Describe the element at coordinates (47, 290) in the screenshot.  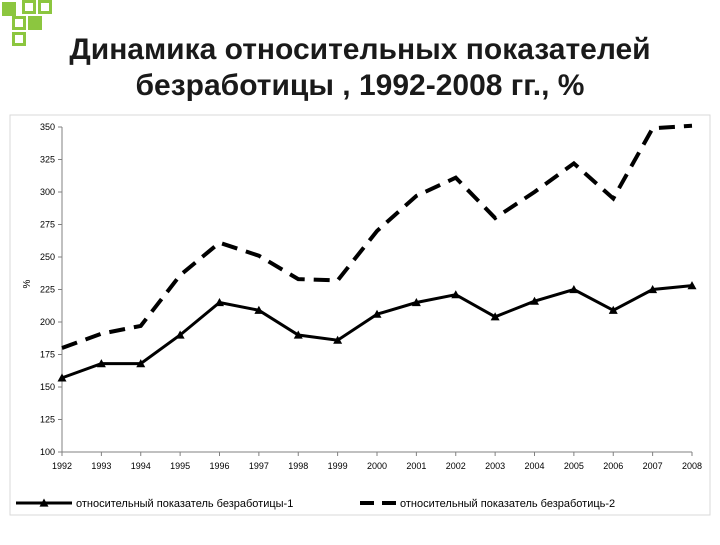
I see `y-tick-label: 225` at that location.